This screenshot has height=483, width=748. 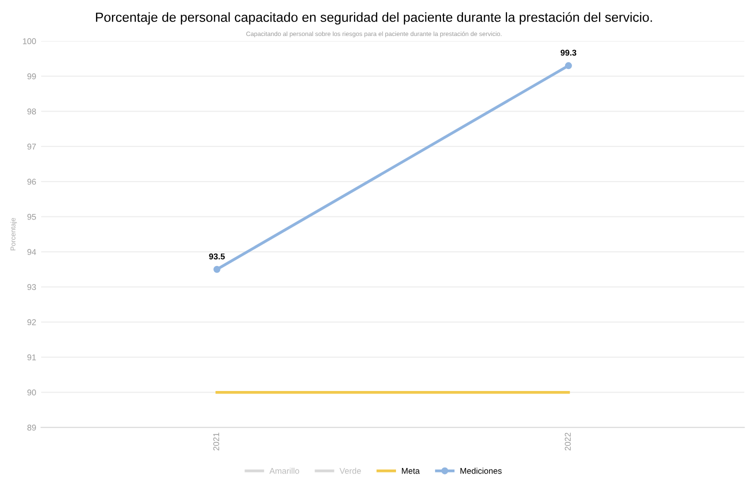 I want to click on y-tick-label: 99, so click(x=31, y=76).